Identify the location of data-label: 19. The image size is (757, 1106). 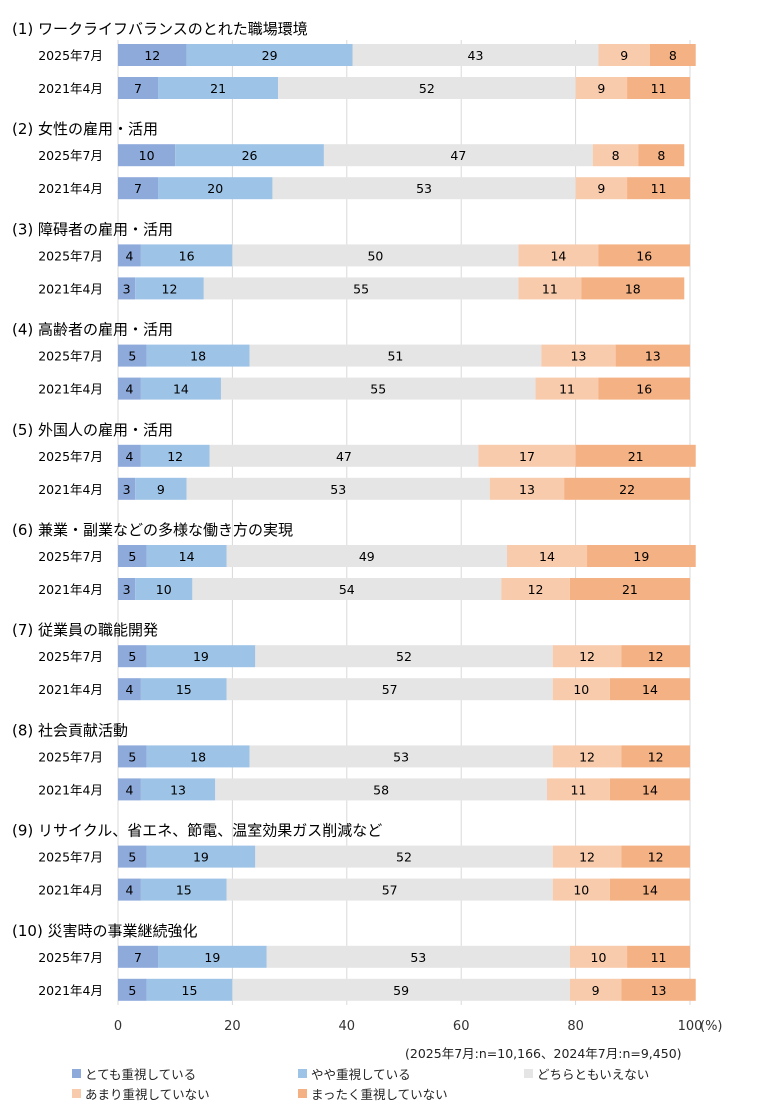
(641, 556).